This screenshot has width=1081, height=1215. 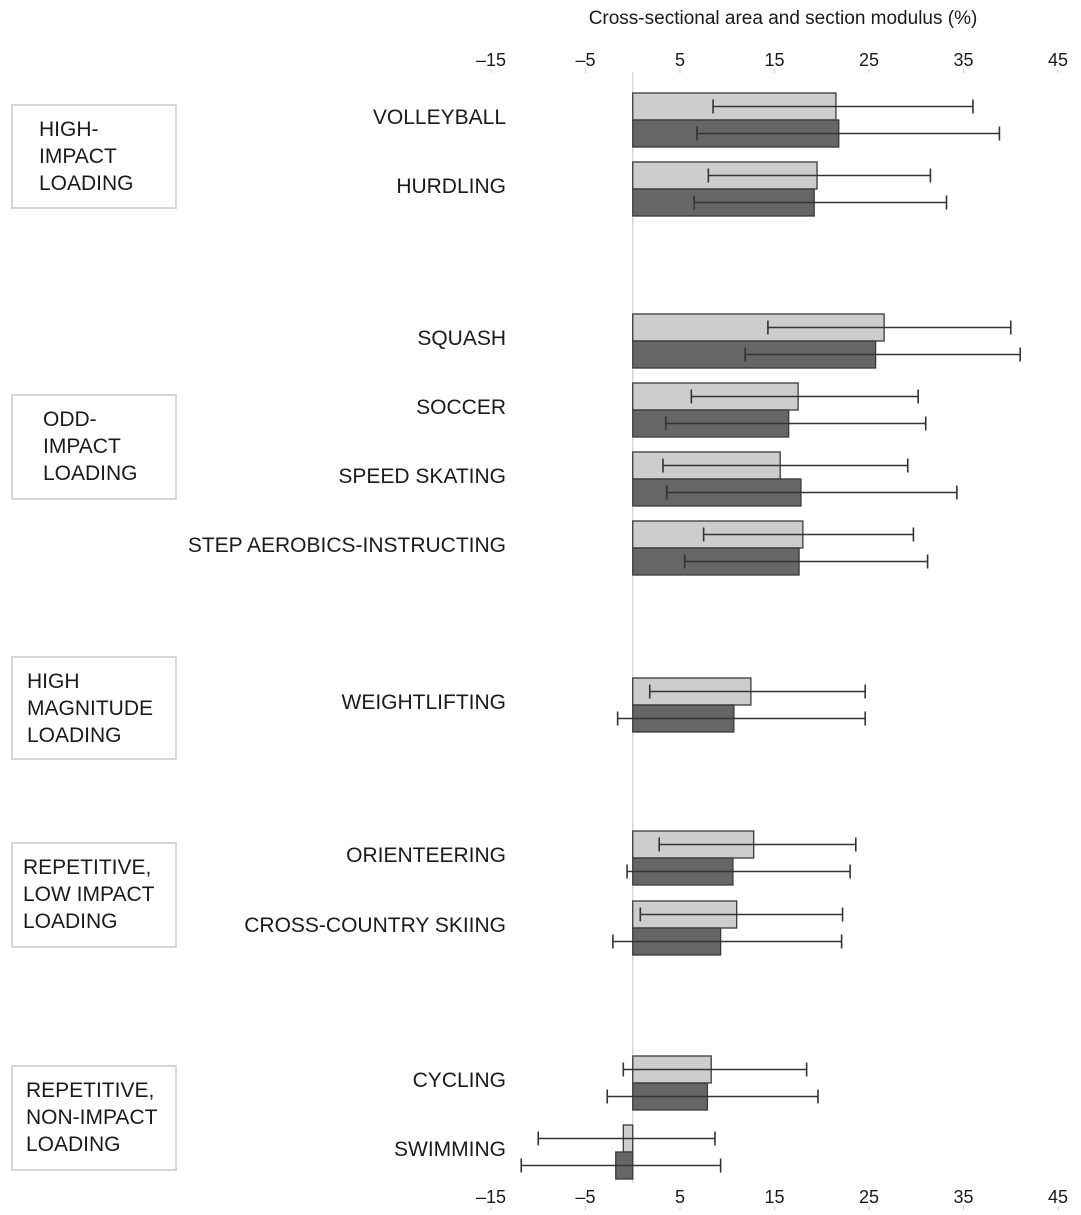 I want to click on category-label: SOCCER, so click(x=461, y=407).